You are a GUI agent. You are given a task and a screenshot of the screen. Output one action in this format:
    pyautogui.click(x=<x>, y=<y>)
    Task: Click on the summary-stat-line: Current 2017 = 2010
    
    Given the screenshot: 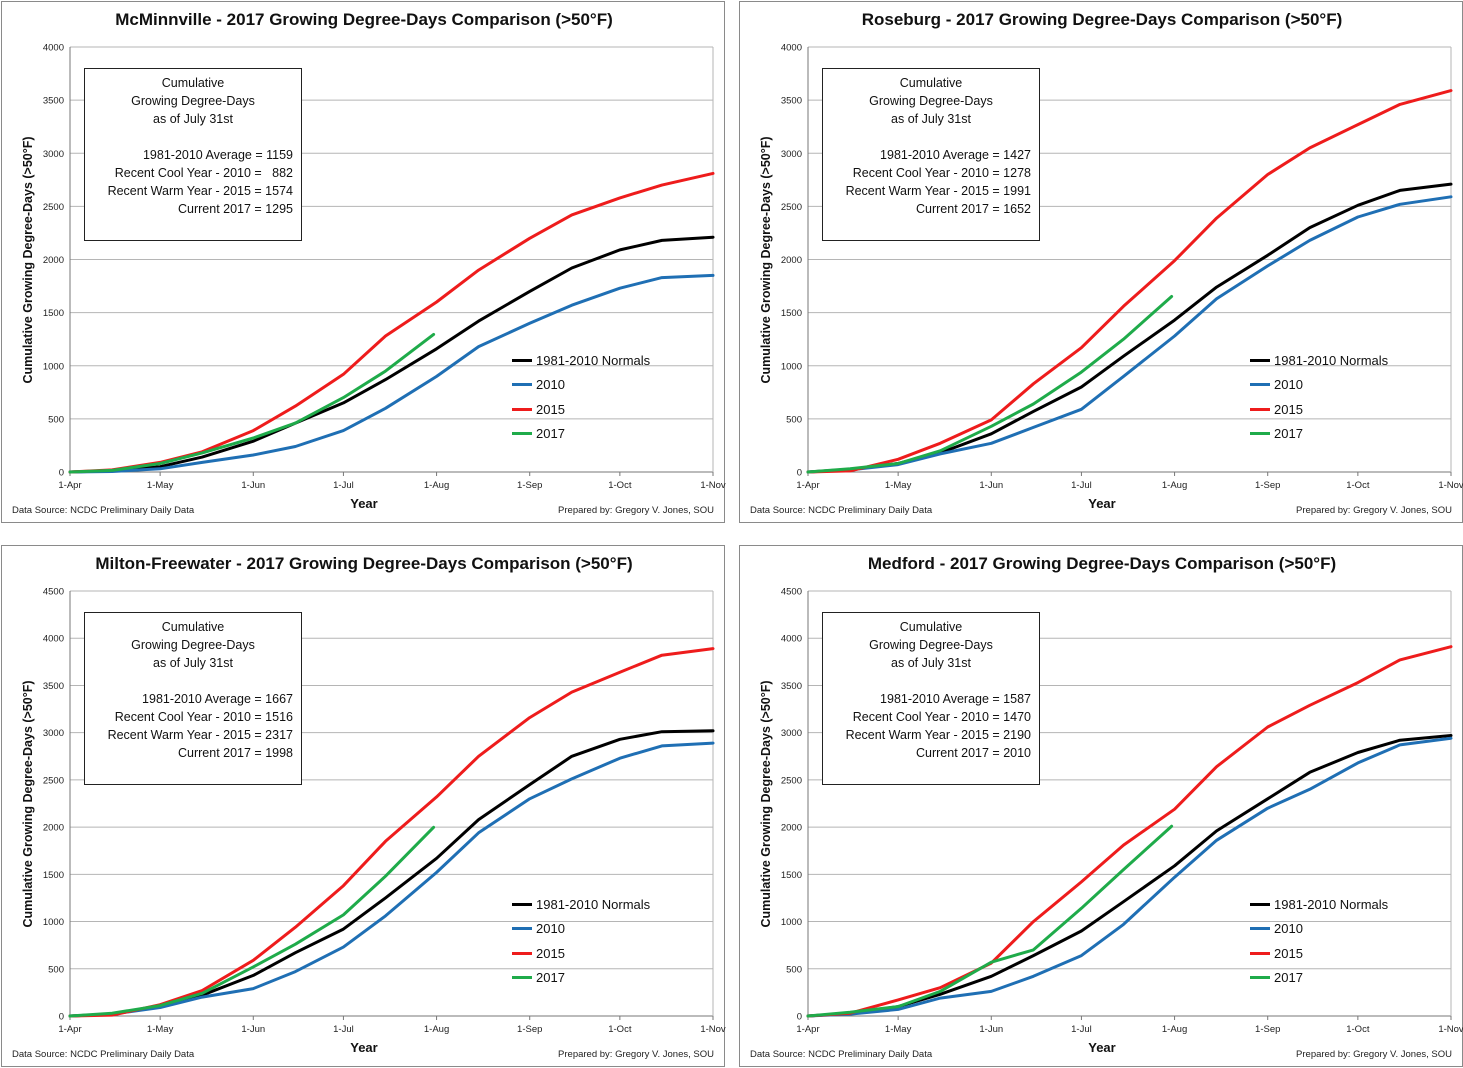 What is the action you would take?
    pyautogui.click(x=973, y=753)
    